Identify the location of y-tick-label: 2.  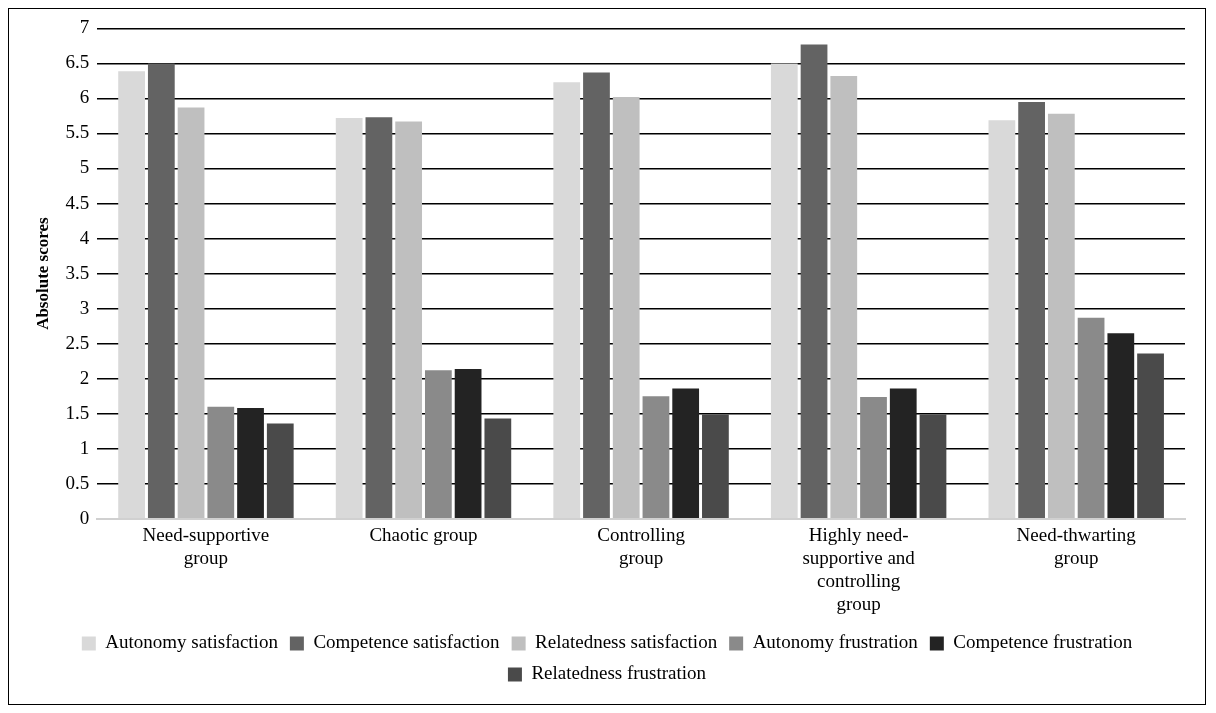
(84, 377).